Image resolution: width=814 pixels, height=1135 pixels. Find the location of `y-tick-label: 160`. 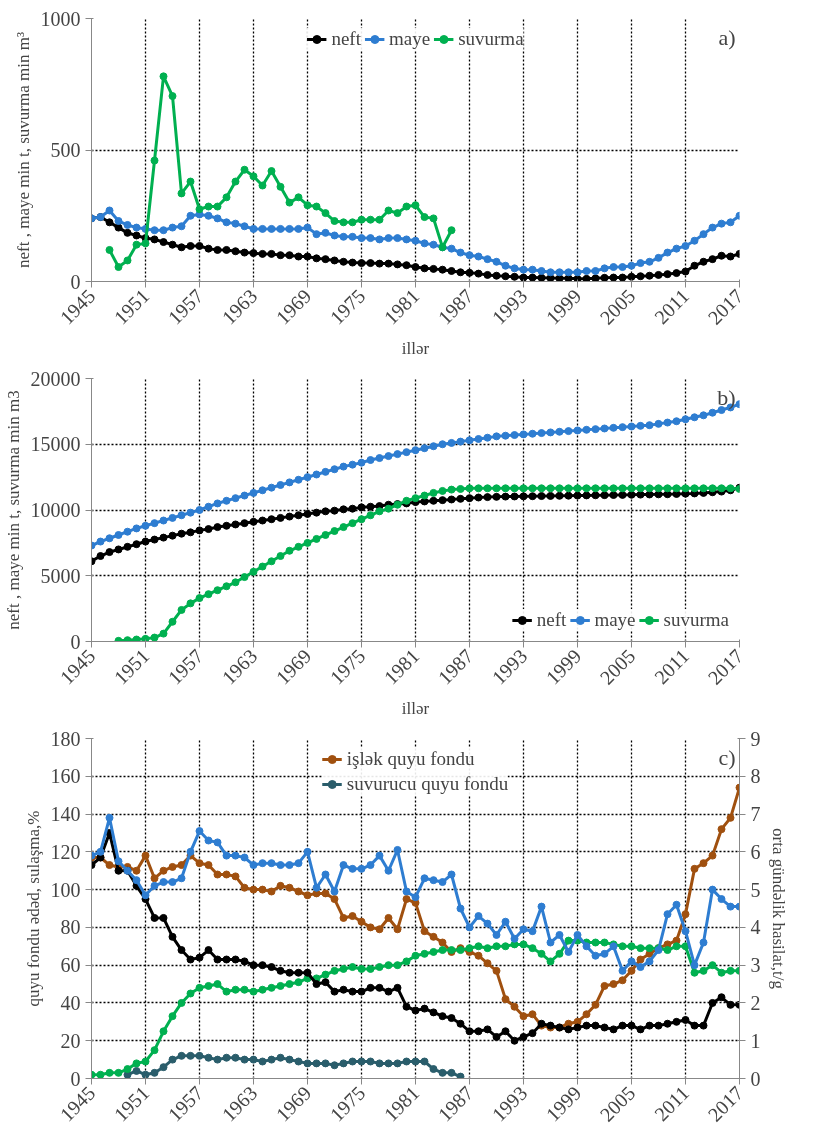

y-tick-label: 160 is located at coordinates (65, 776).